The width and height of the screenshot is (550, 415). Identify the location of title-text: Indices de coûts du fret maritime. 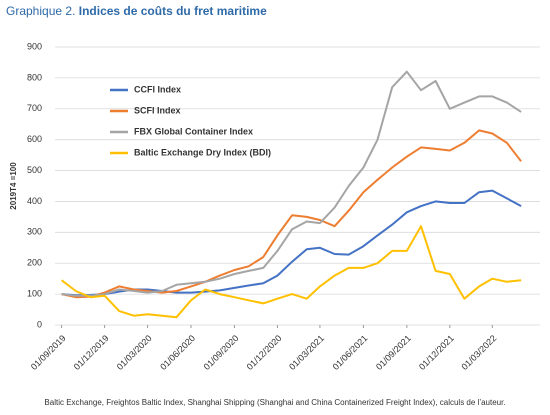
(173, 11).